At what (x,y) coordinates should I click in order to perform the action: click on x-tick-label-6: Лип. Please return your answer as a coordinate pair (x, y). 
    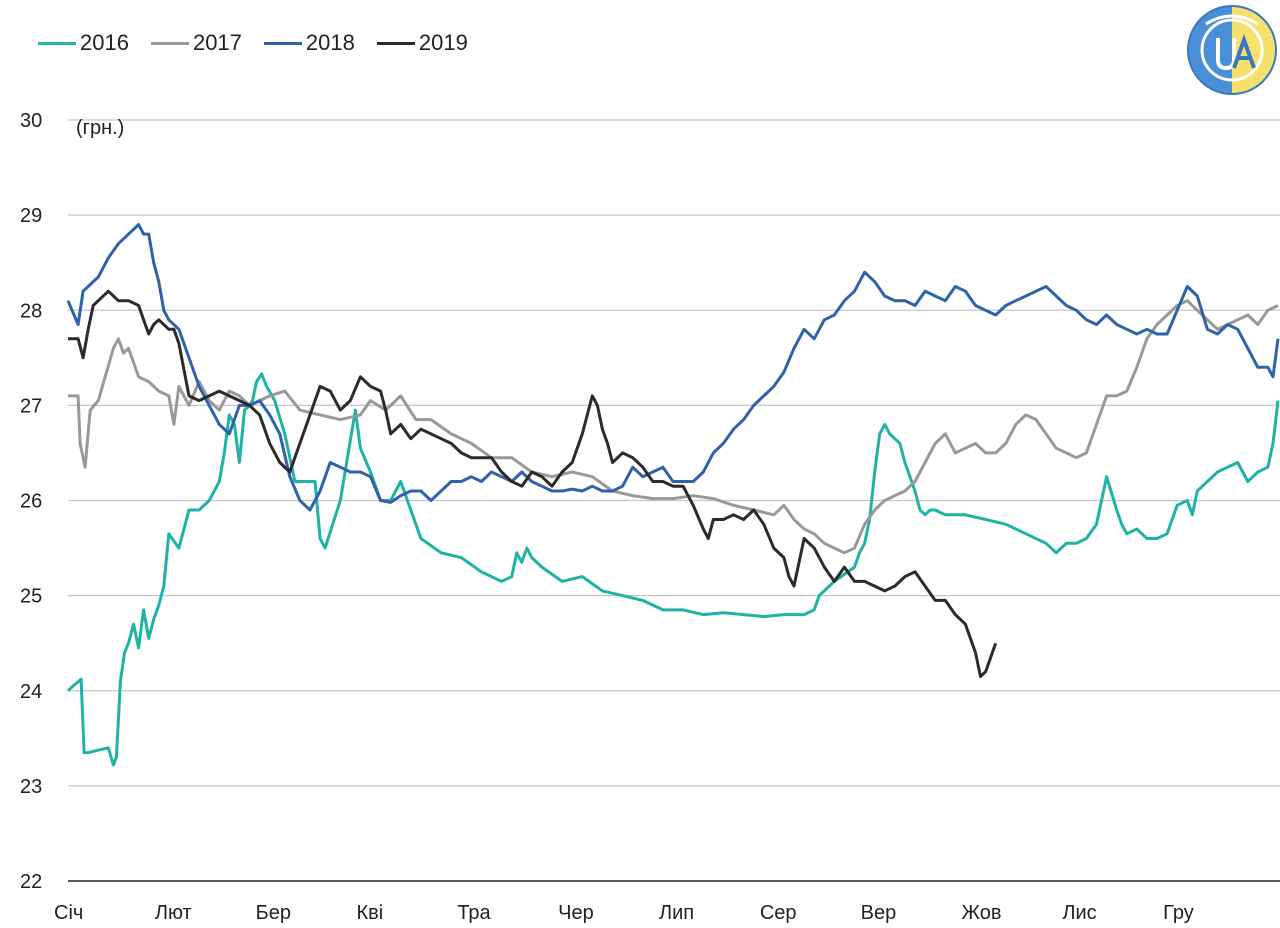
    Looking at the image, I should click on (676, 913).